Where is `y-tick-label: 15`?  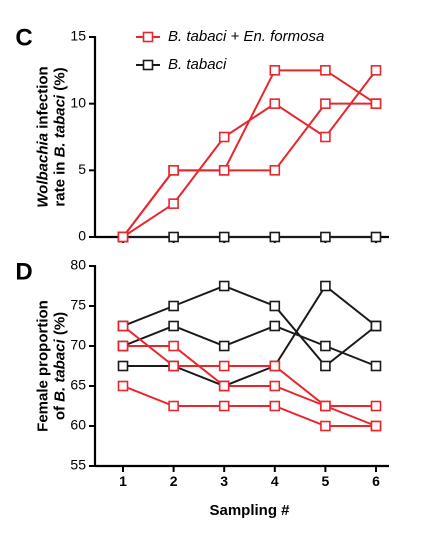
y-tick-label: 15 is located at coordinates (78, 36).